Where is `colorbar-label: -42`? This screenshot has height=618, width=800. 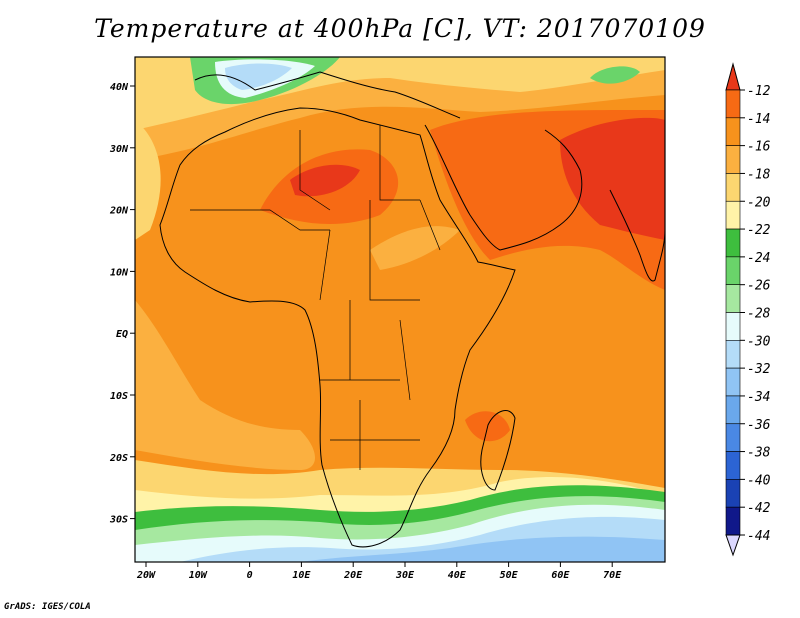 colorbar-label: -42 is located at coordinates (759, 508).